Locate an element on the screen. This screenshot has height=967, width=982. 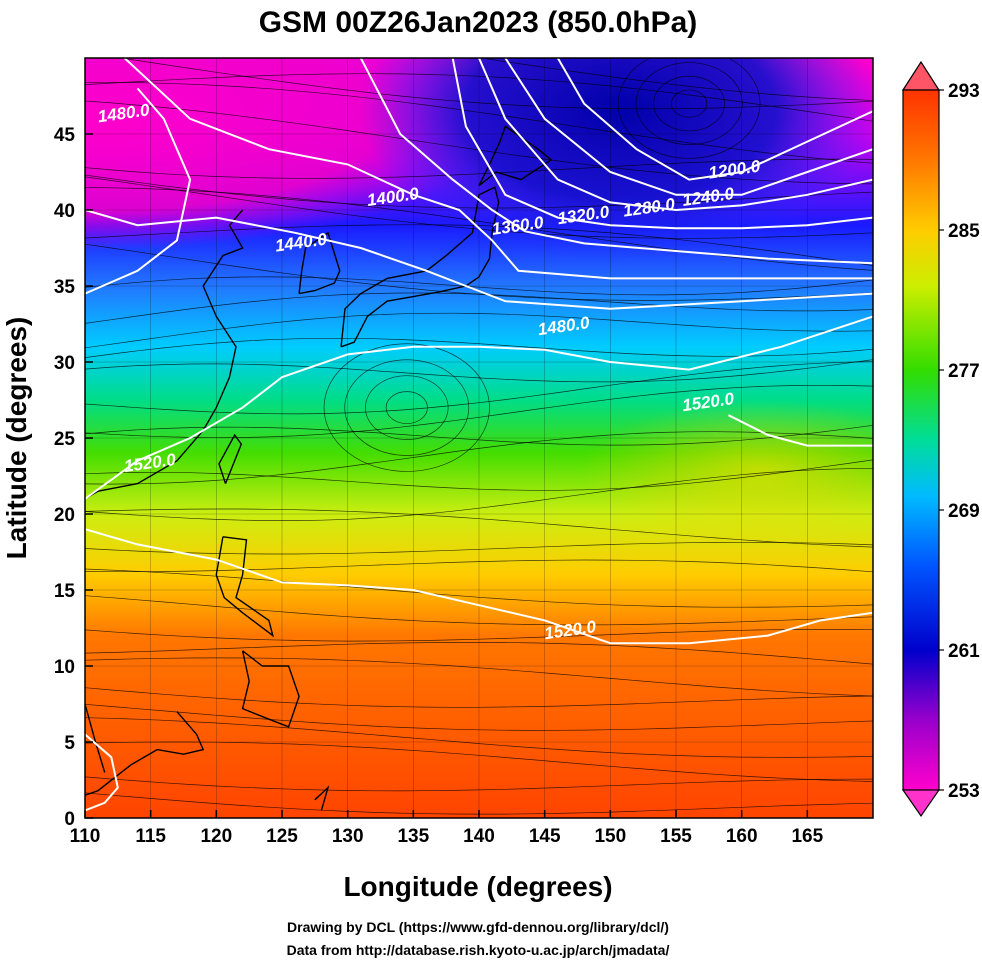
x-tick-label: 145 is located at coordinates (545, 836).